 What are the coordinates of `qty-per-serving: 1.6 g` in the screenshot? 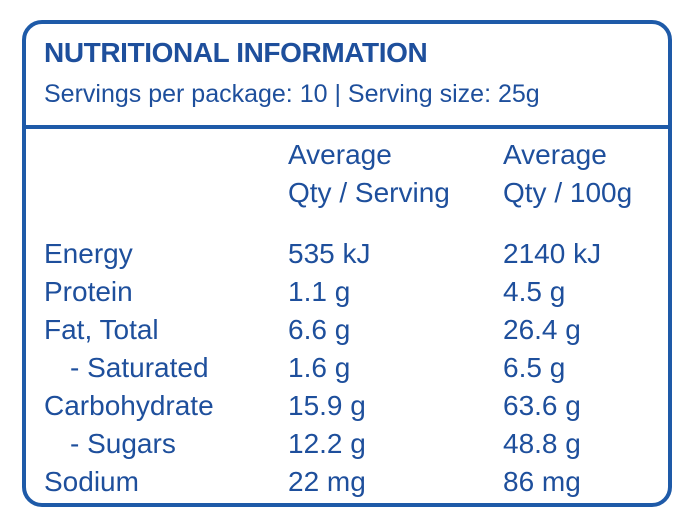 It's located at (319, 367).